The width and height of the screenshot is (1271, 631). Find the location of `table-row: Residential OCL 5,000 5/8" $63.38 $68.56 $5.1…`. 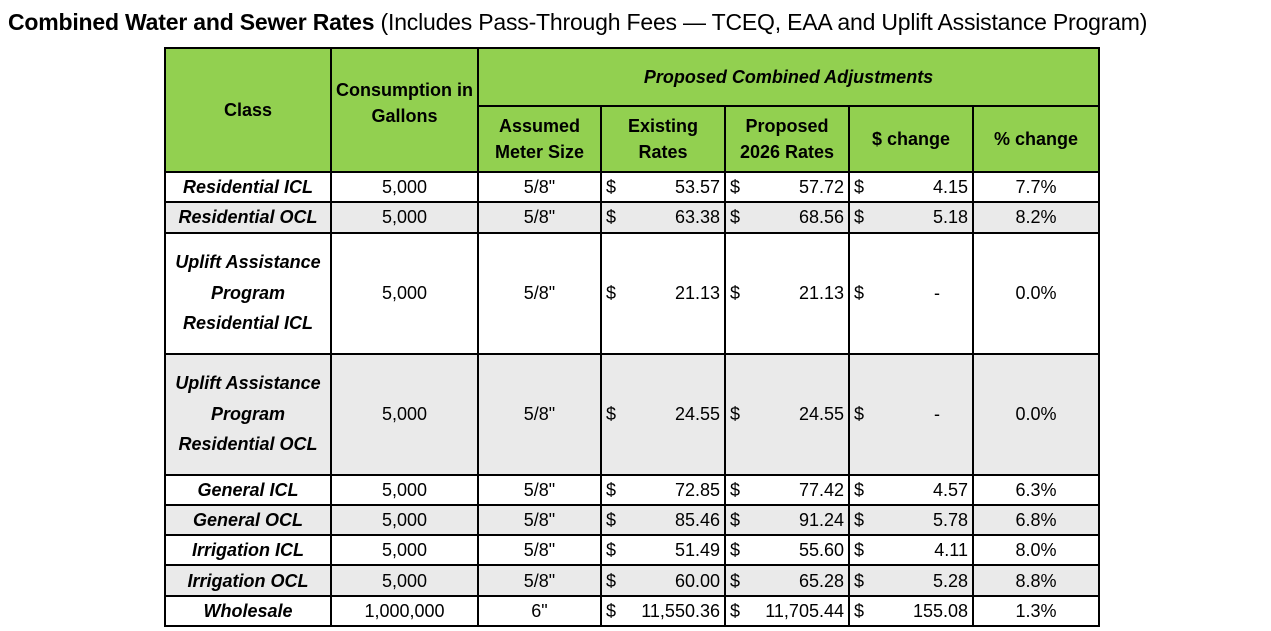

table-row: Residential OCL 5,000 5/8" $63.38 $68.56 $5.1… is located at coordinates (632, 217).